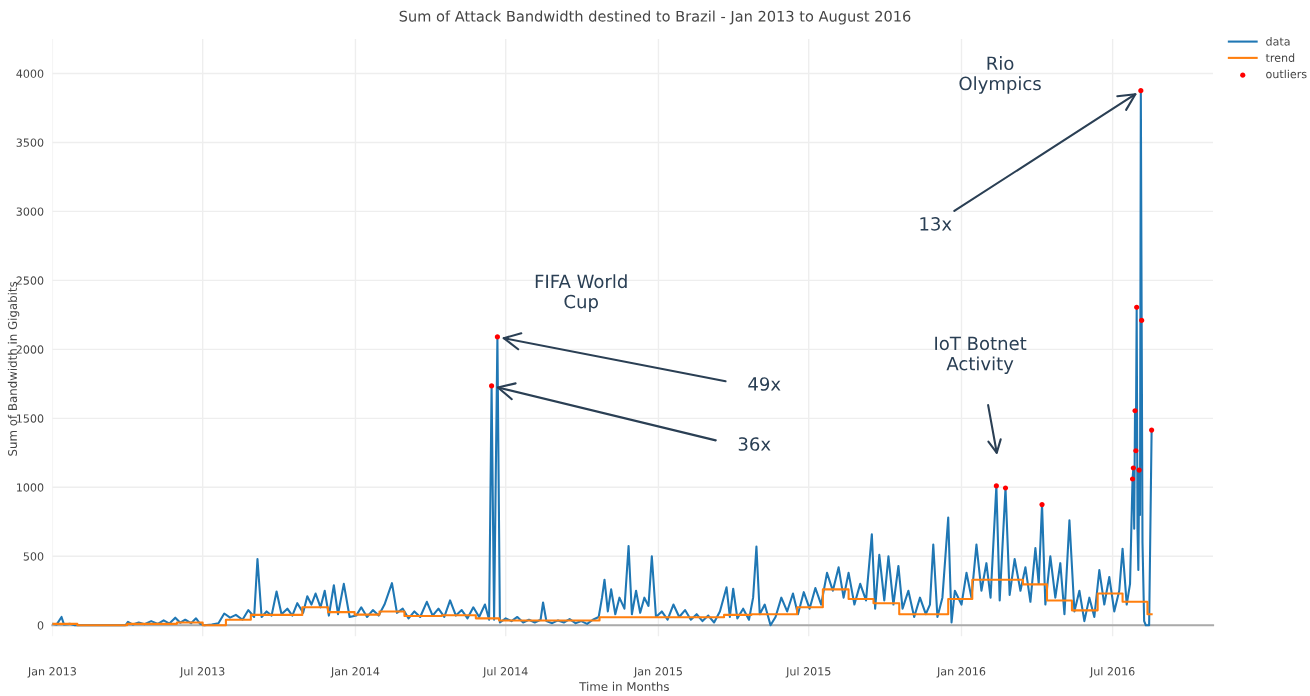 This screenshot has height=696, width=1310. Describe the element at coordinates (30, 211) in the screenshot. I see `y-tick-label: 3000` at that location.